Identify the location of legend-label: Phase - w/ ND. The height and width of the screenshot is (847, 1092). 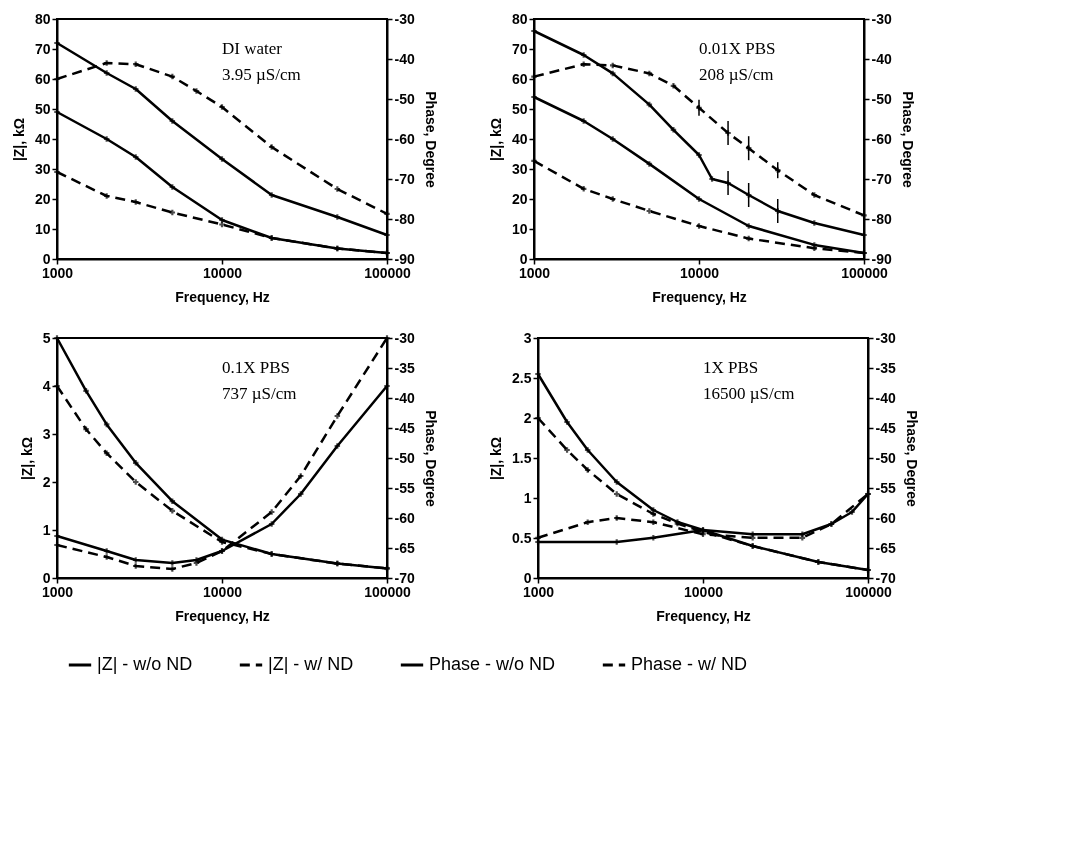
(689, 664).